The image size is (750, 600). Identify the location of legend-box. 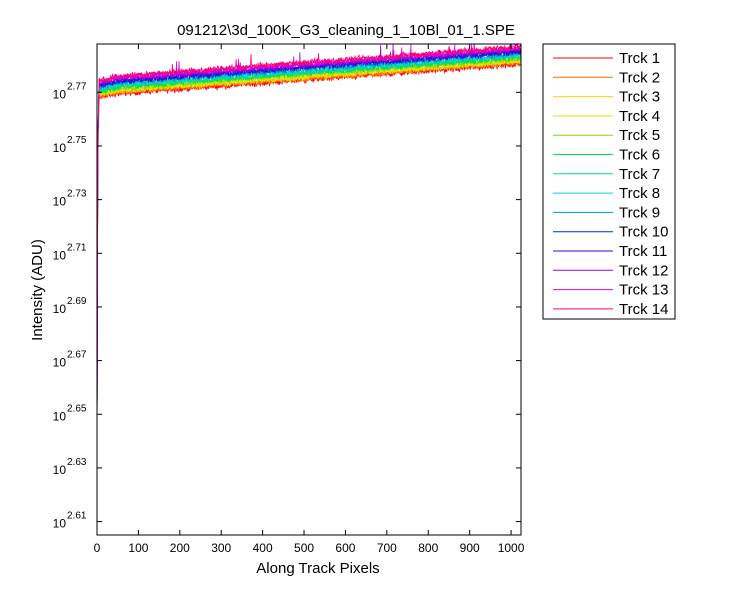
(609, 181).